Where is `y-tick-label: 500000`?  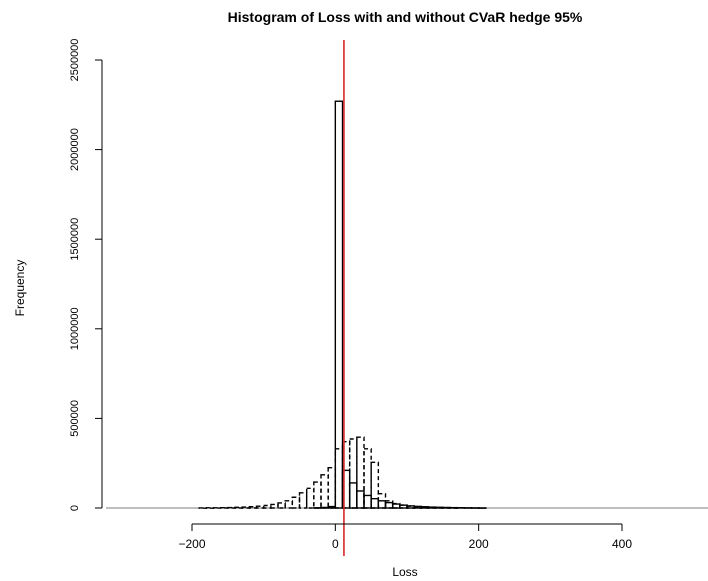
y-tick-label: 500000 is located at coordinates (75, 418).